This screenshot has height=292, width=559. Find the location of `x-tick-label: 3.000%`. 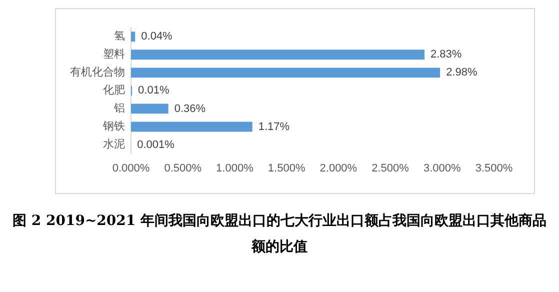

x-tick-label: 3.000% is located at coordinates (442, 168).